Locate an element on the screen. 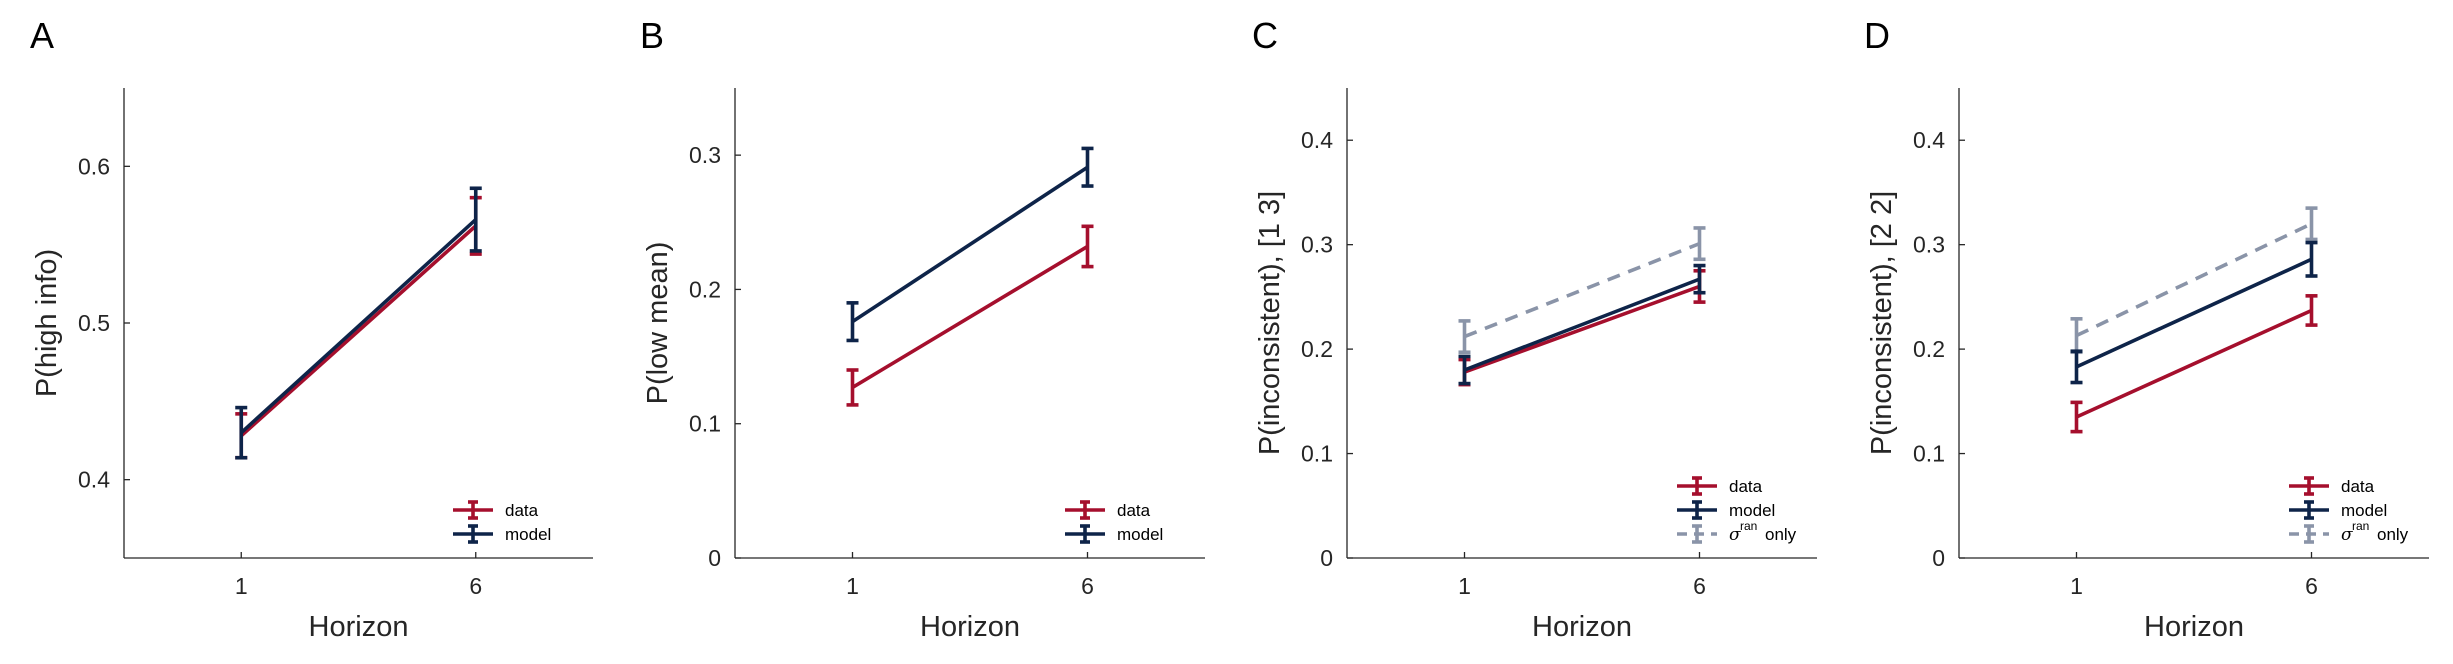 Image resolution: width=2453 pixels, height=664 pixels. panel-letter: D is located at coordinates (1877, 35).